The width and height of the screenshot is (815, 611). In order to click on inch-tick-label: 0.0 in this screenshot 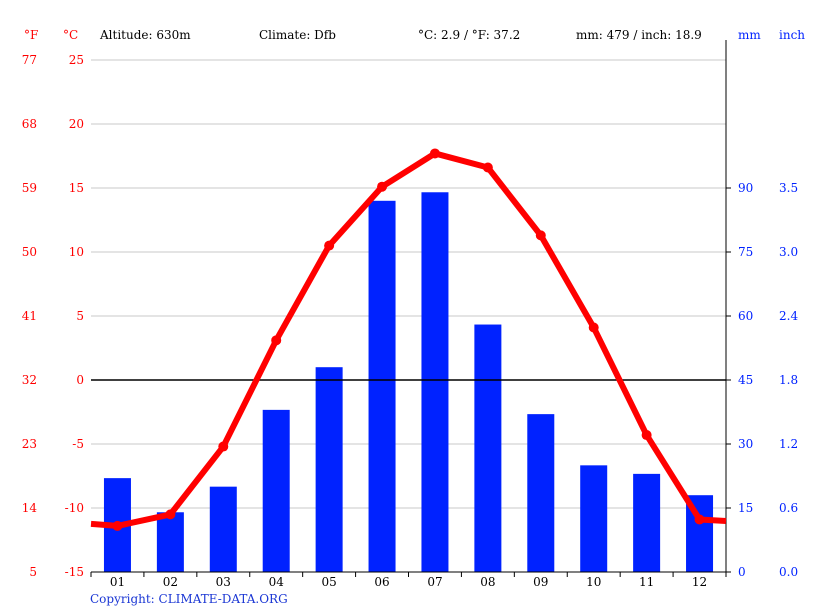, I will do `click(788, 572)`.